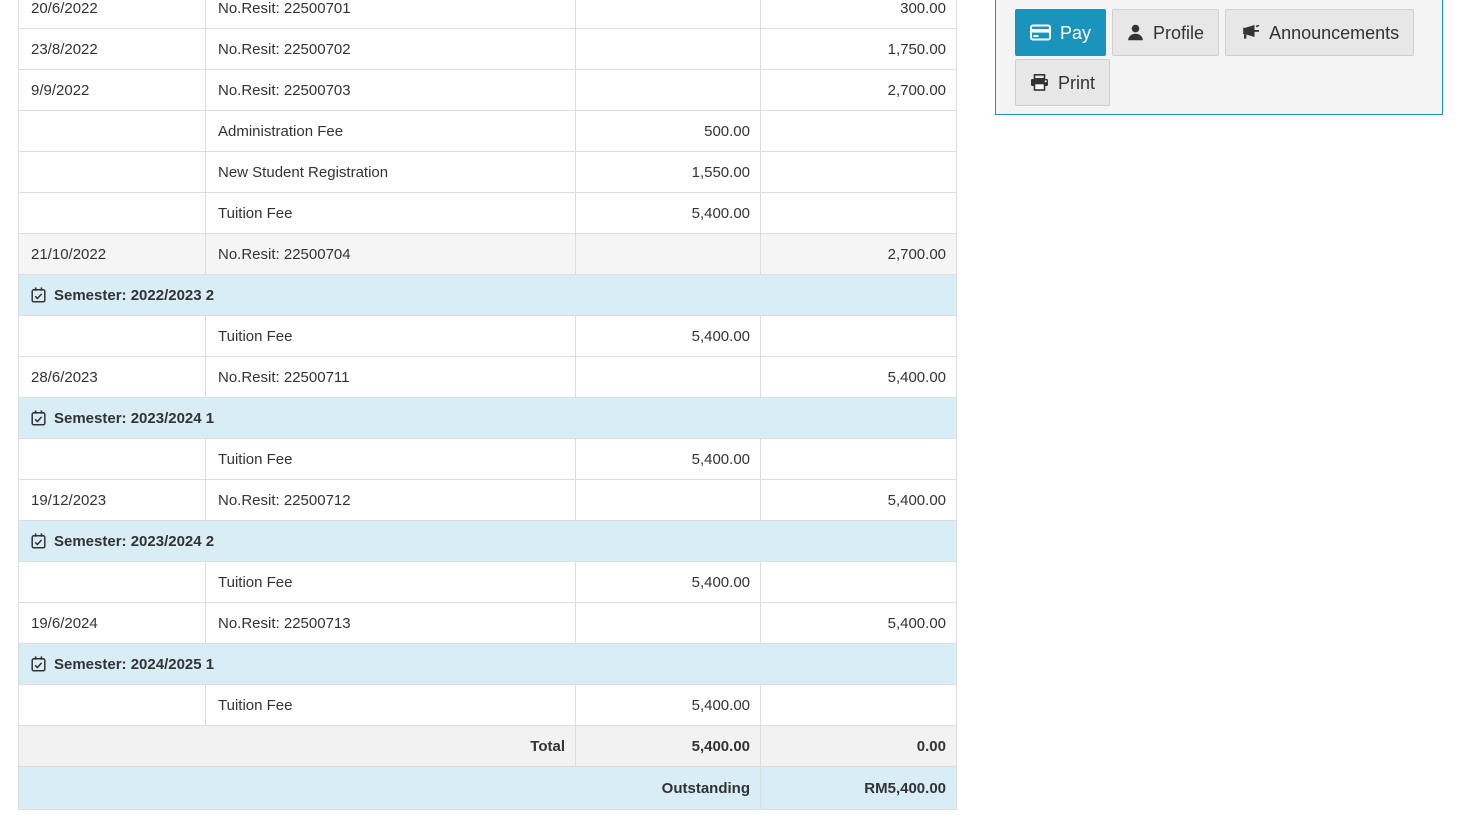 The image size is (1457, 837). I want to click on credit-amount-cell: 300.00, so click(858, 14).